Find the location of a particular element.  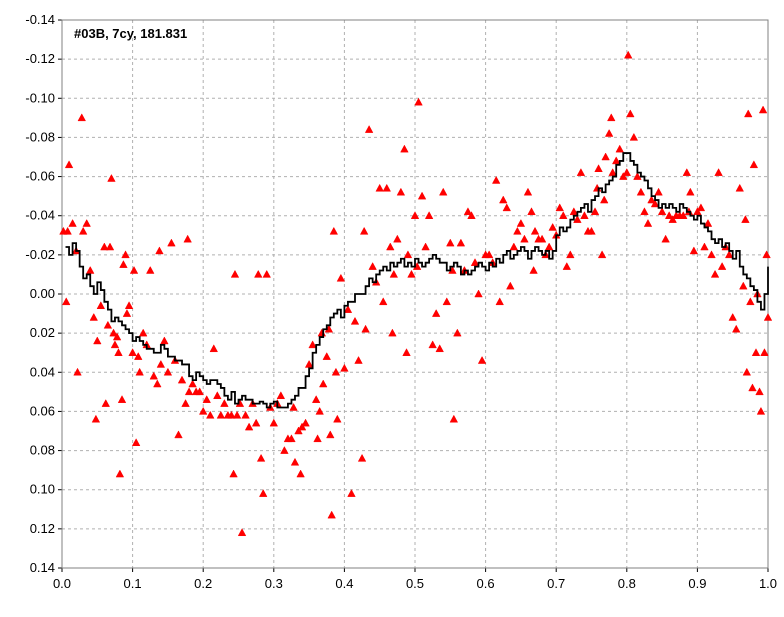

x-tick-label: 1.0 is located at coordinates (768, 583).